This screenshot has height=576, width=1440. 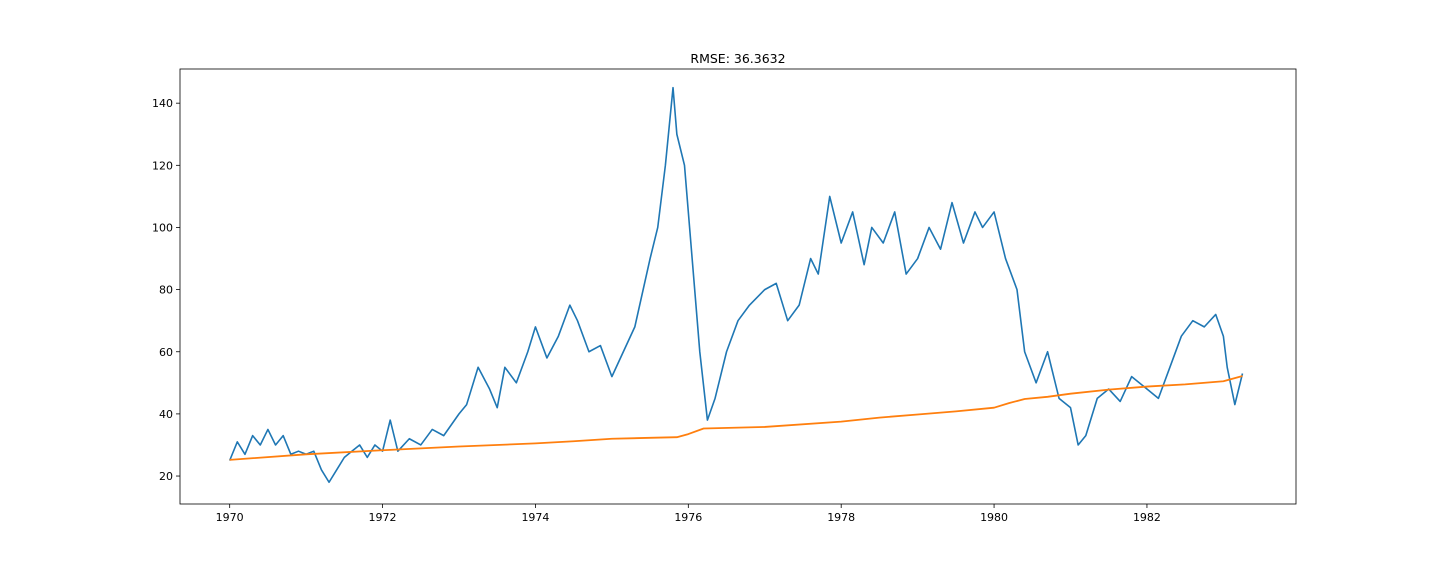 What do you see at coordinates (162, 227) in the screenshot?
I see `y-tick-label: 100` at bounding box center [162, 227].